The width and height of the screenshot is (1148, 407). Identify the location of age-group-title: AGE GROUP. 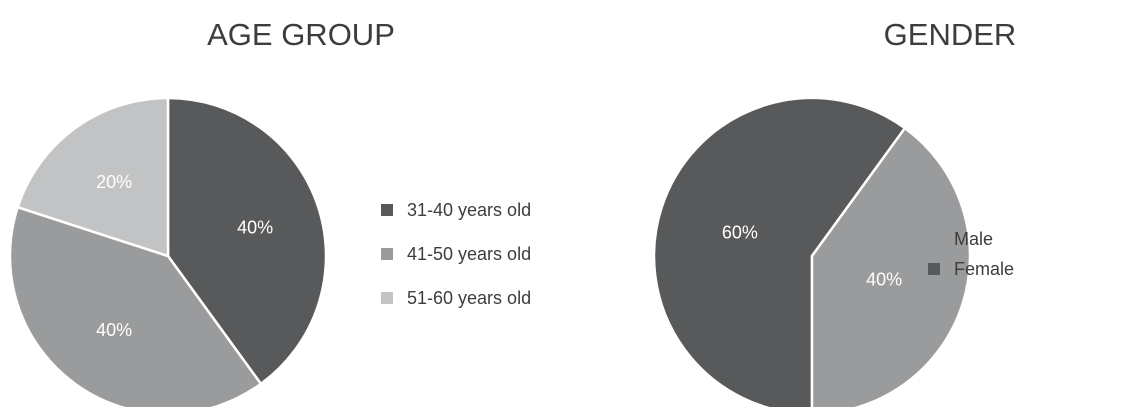
(301, 34).